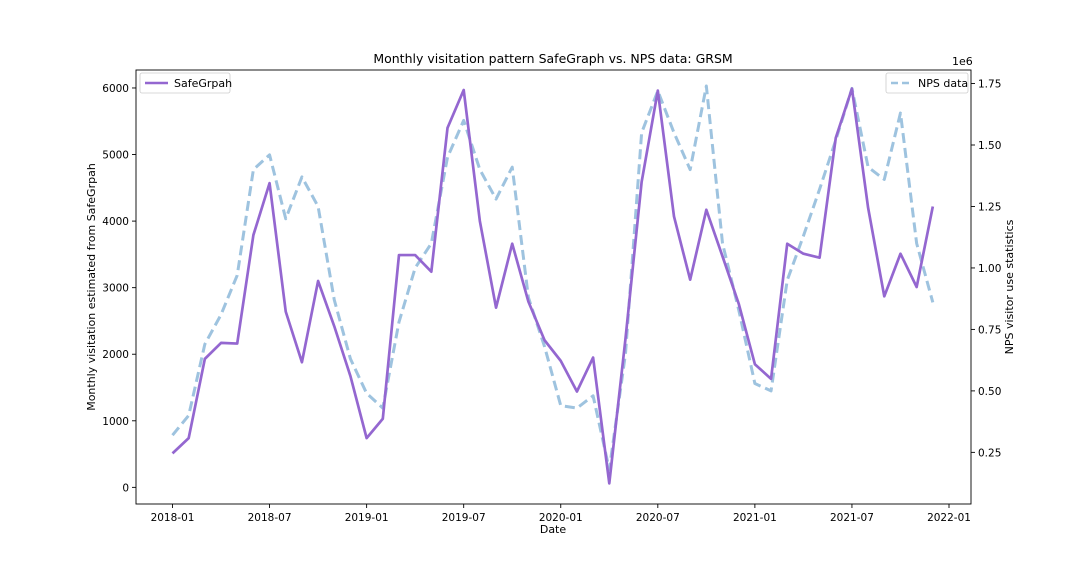 This screenshot has height=580, width=1080. What do you see at coordinates (989, 453) in the screenshot?
I see `right-y-tick-label: 0.25` at bounding box center [989, 453].